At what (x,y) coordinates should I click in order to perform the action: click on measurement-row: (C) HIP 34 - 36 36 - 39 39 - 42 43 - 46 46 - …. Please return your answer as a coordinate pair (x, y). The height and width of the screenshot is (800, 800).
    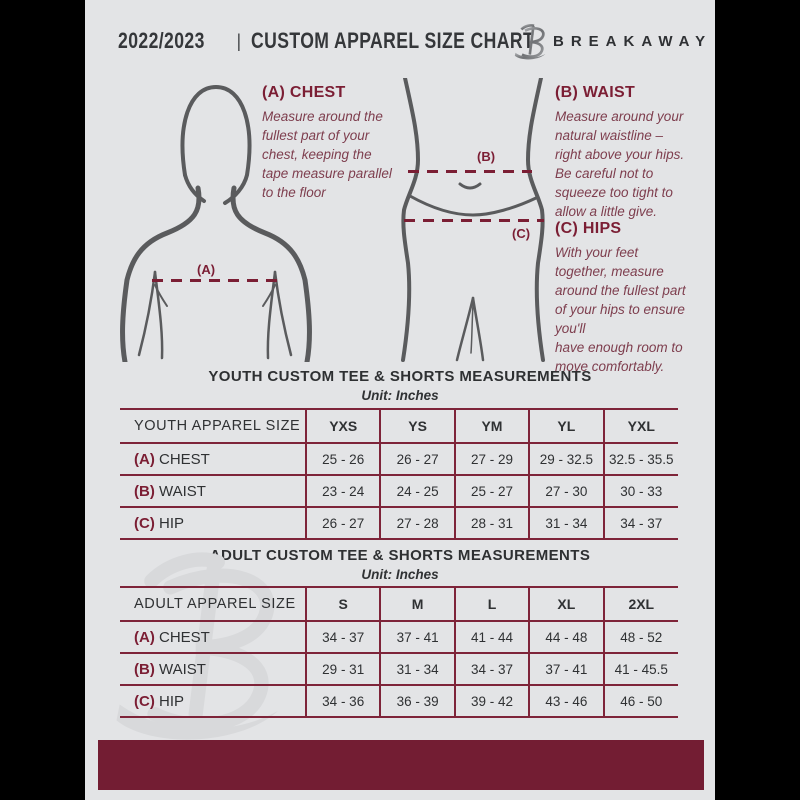
    Looking at the image, I should click on (399, 701).